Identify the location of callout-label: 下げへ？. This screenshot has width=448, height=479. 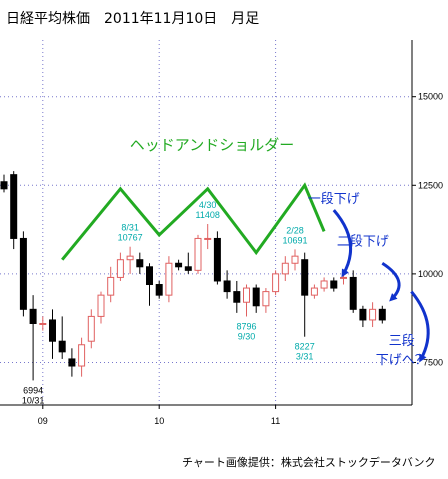
(402, 360).